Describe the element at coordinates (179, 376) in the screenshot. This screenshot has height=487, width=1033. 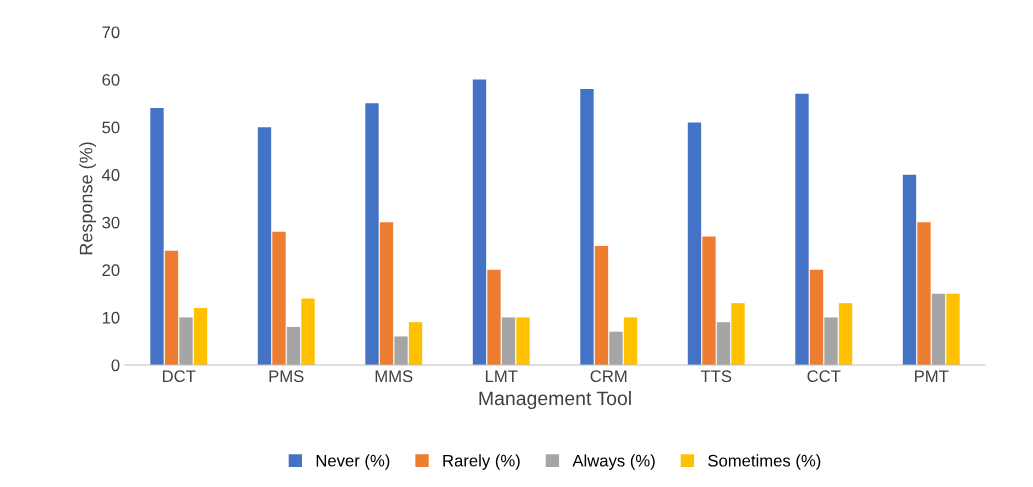
I see `x-tick-label: DCT` at that location.